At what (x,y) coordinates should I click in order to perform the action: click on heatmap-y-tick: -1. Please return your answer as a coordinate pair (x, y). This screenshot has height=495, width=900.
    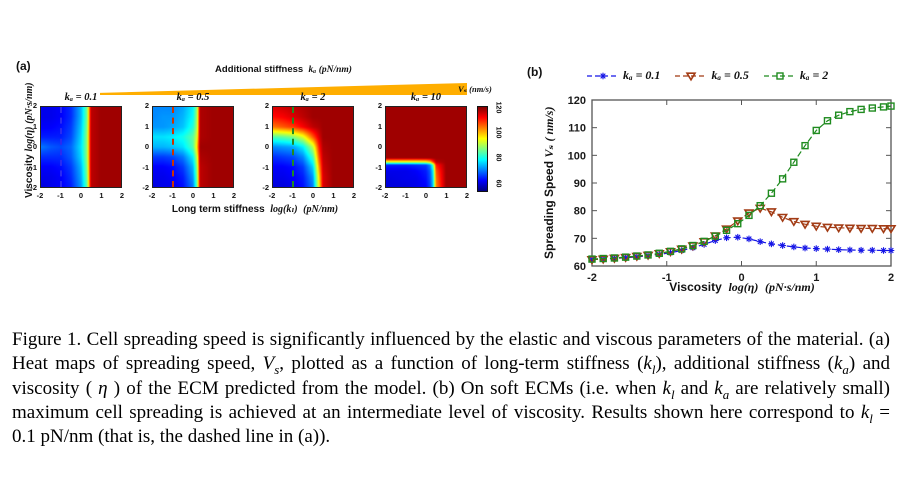
    Looking at the image, I should click on (265, 167).